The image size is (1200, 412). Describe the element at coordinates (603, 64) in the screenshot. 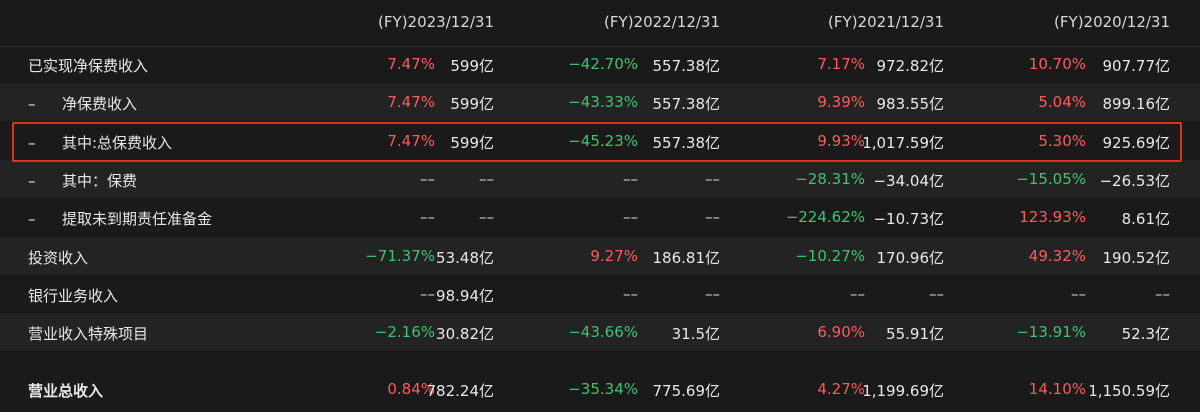

I see `change-percent: −42.70%` at that location.